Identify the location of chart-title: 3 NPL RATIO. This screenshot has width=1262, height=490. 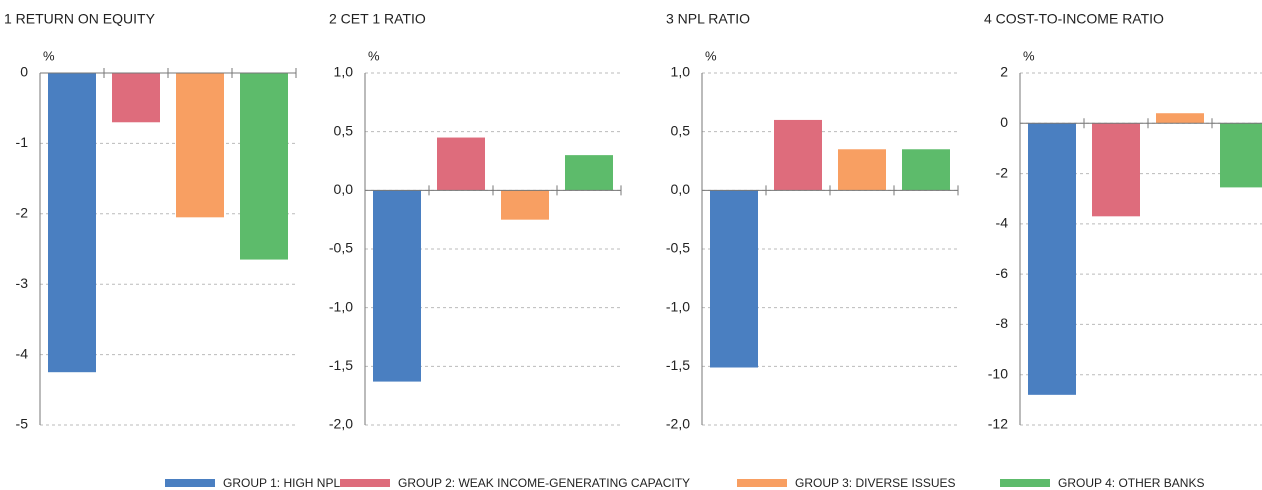
(708, 19).